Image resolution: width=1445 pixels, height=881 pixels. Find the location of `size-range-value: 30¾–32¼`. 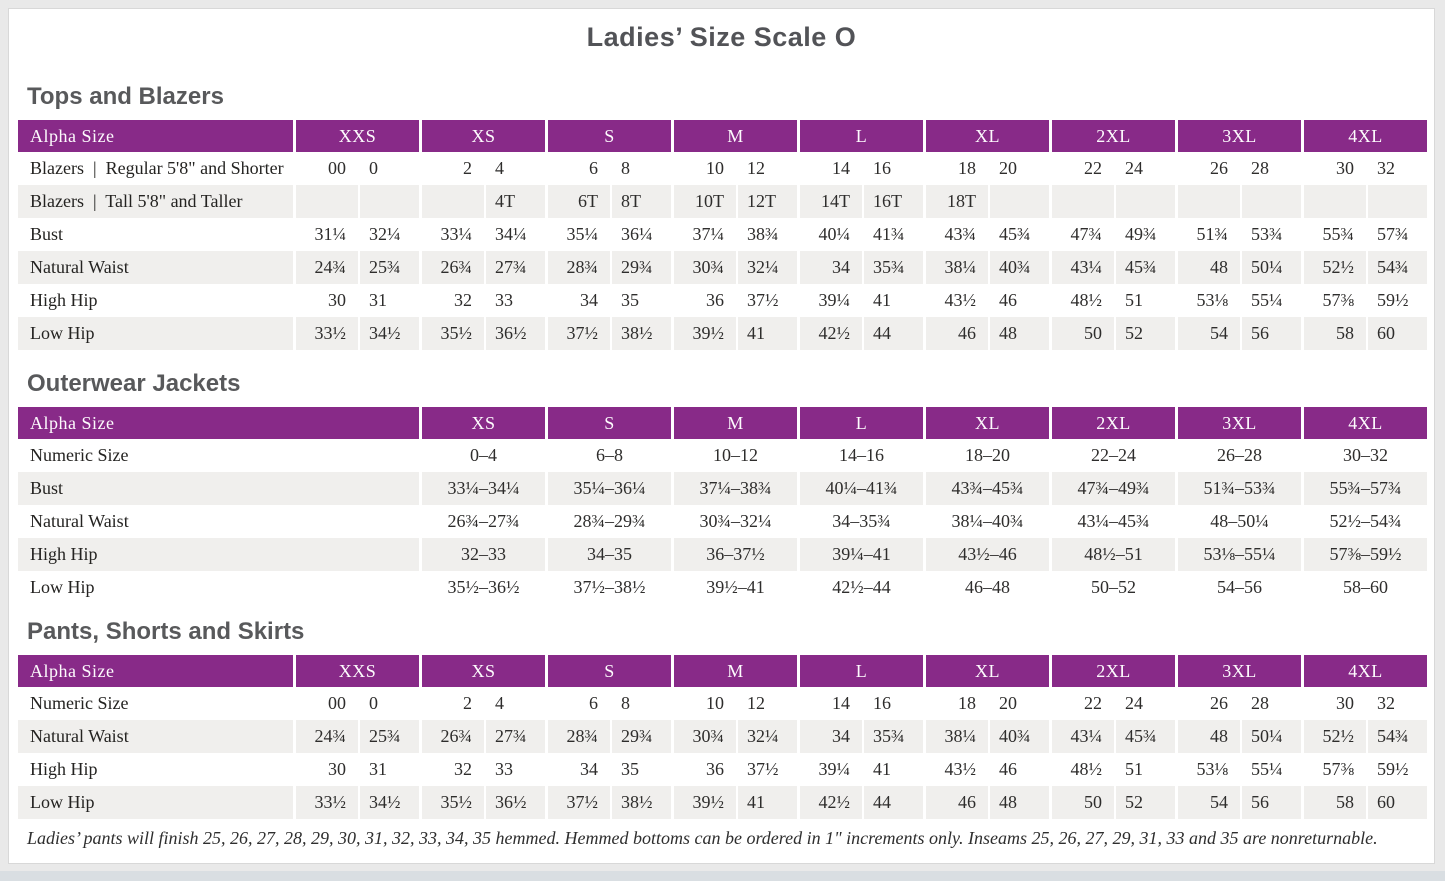

size-range-value: 30¾–32¼ is located at coordinates (734, 521).